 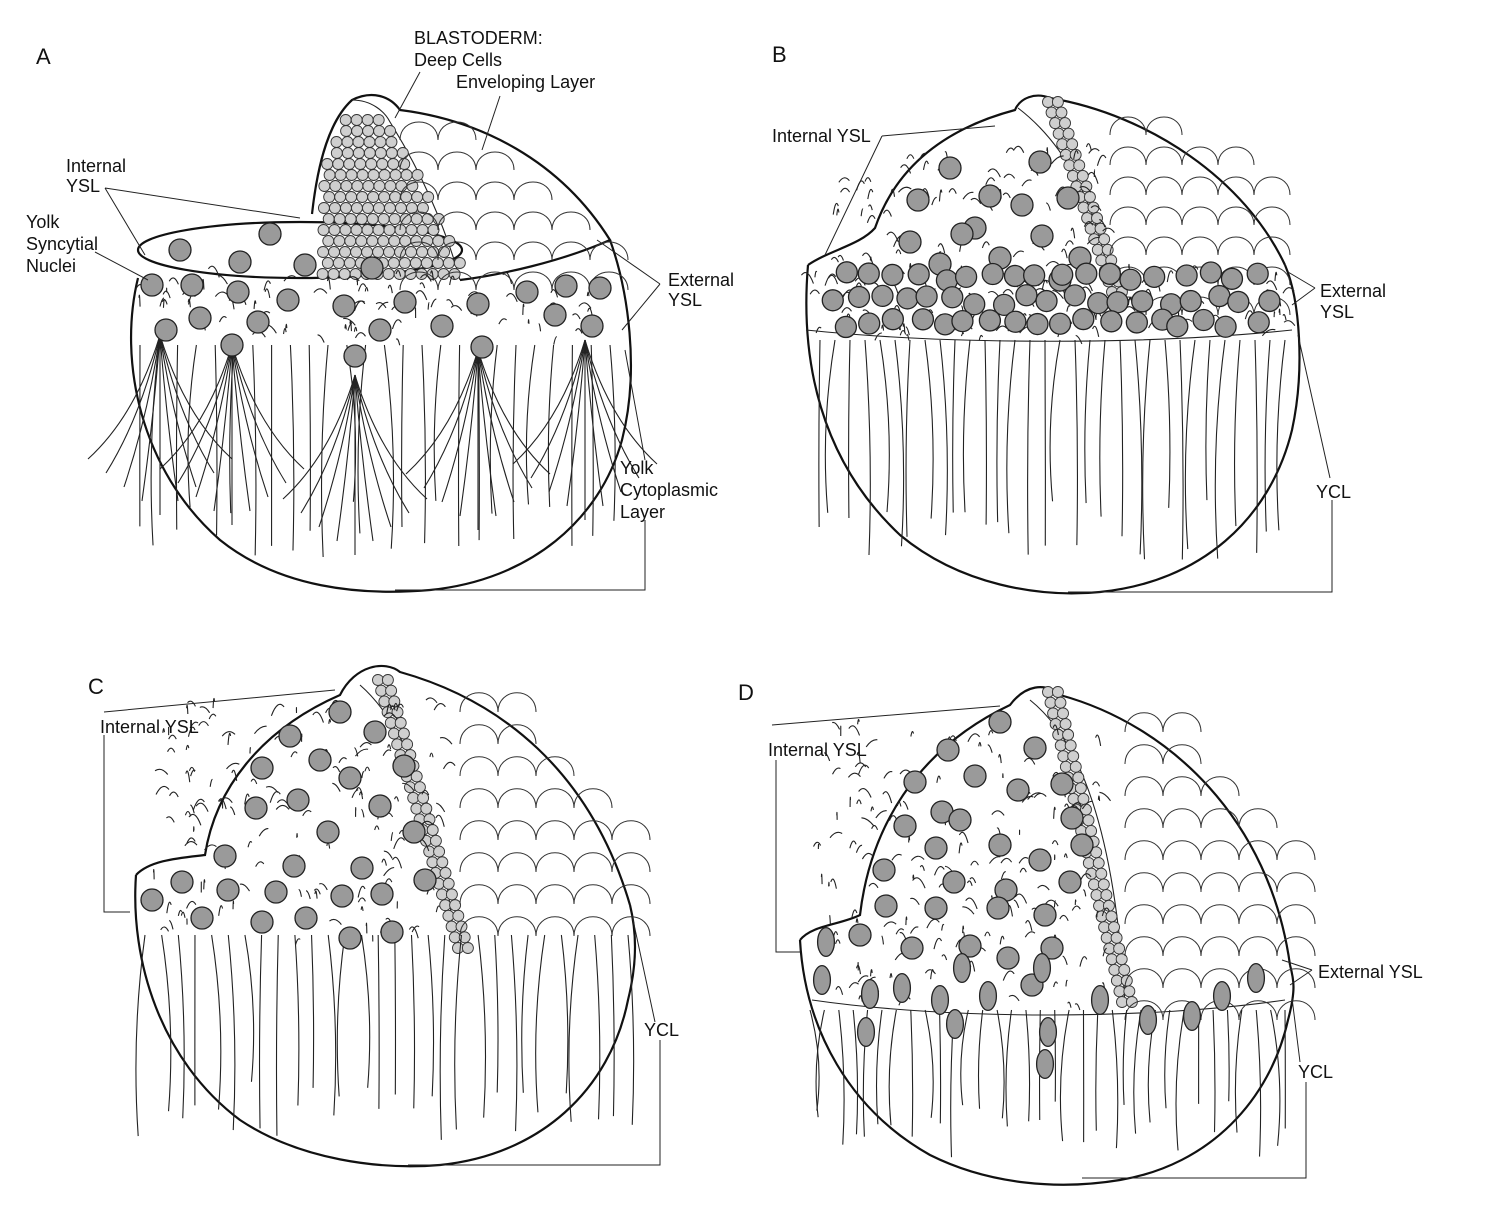 What do you see at coordinates (383, 785) in the screenshot?
I see `blastoderm-outline` at bounding box center [383, 785].